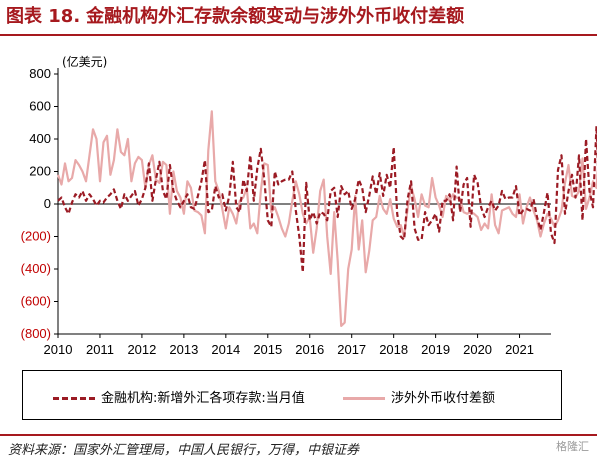 Image resolution: width=597 pixels, height=473 pixels. I want to click on legend-swatch-dashed, so click(74, 398).